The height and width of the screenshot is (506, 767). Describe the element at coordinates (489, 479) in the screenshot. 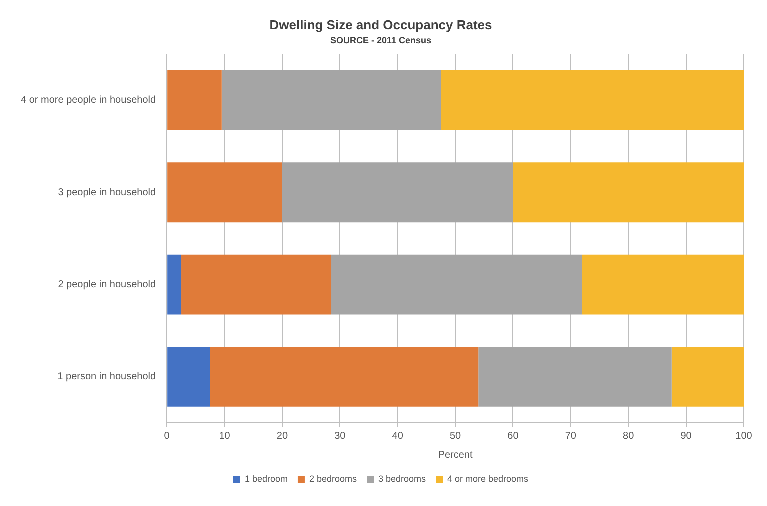

I see `legend-label: 4 or more bedrooms` at that location.